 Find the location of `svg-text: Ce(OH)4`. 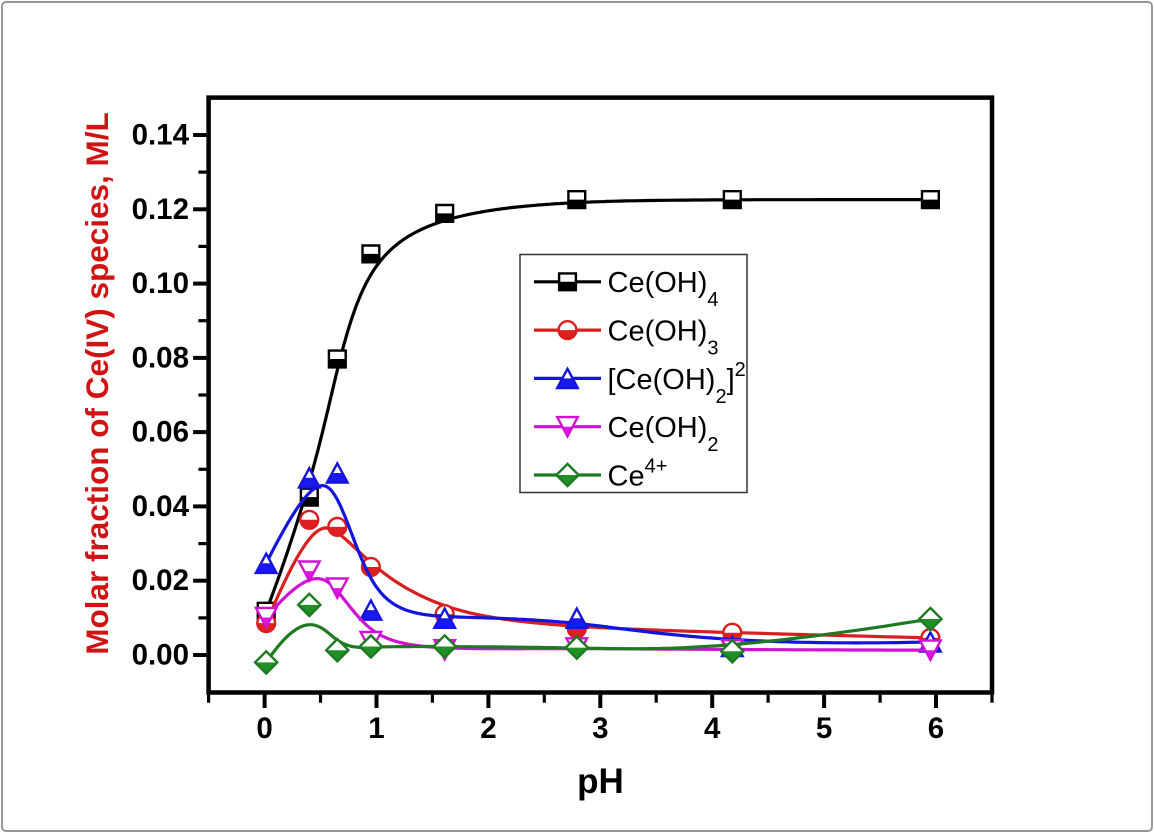

svg-text: Ce(OH)4 is located at coordinates (663, 289).